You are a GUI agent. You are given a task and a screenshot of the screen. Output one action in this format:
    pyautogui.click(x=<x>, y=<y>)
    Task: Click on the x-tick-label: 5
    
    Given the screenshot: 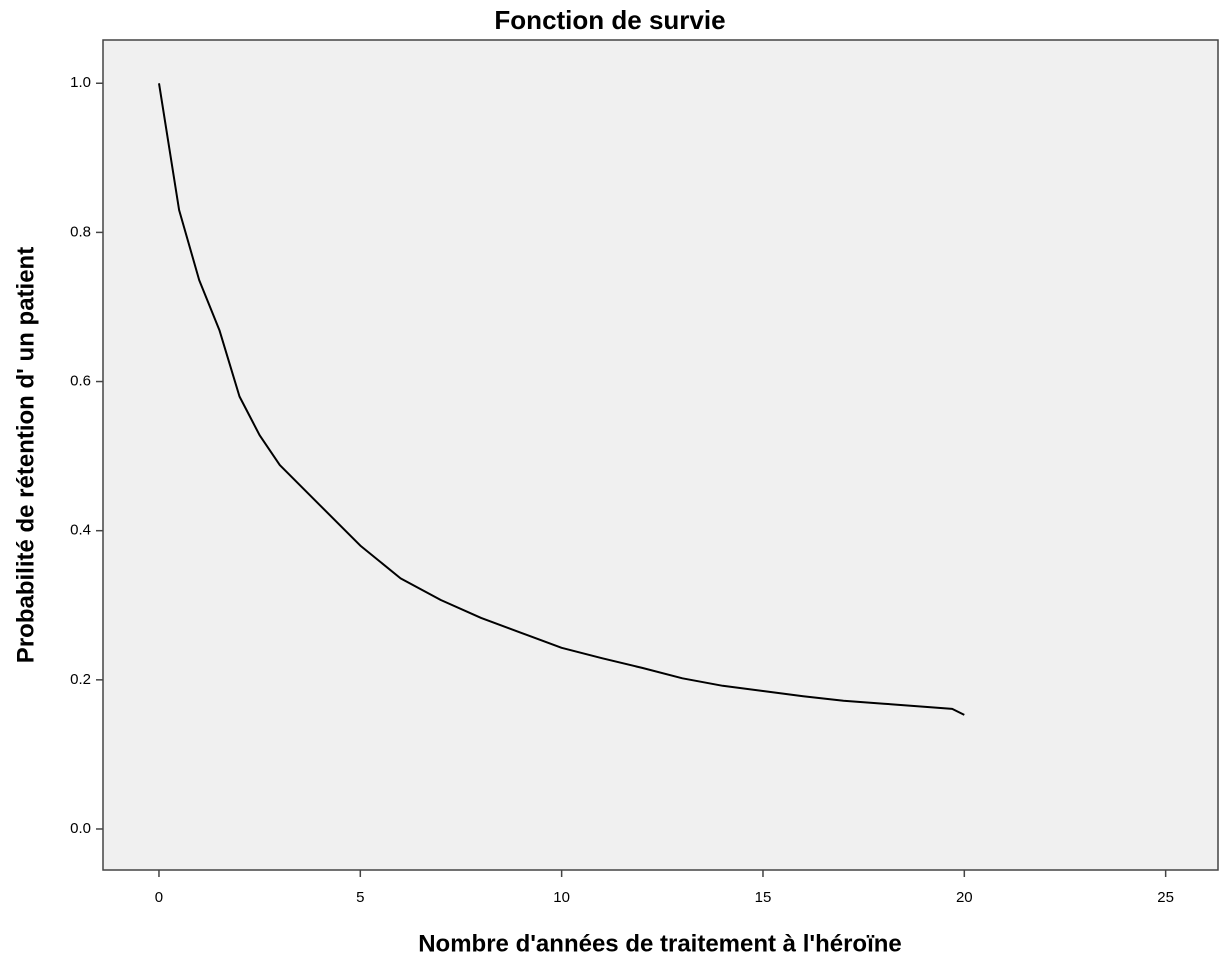 What is the action you would take?
    pyautogui.click(x=360, y=897)
    